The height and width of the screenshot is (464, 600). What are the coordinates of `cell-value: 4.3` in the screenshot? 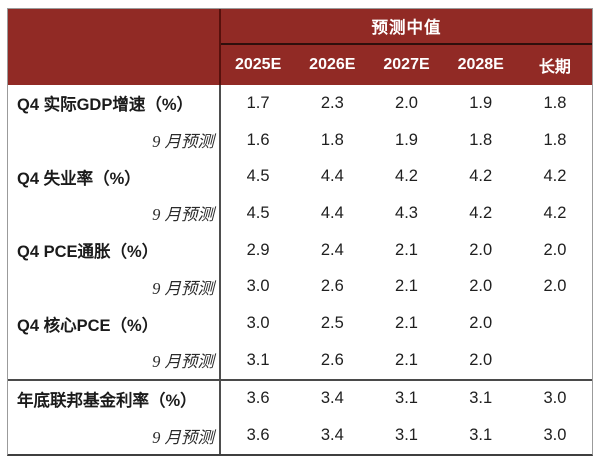 It's located at (406, 212).